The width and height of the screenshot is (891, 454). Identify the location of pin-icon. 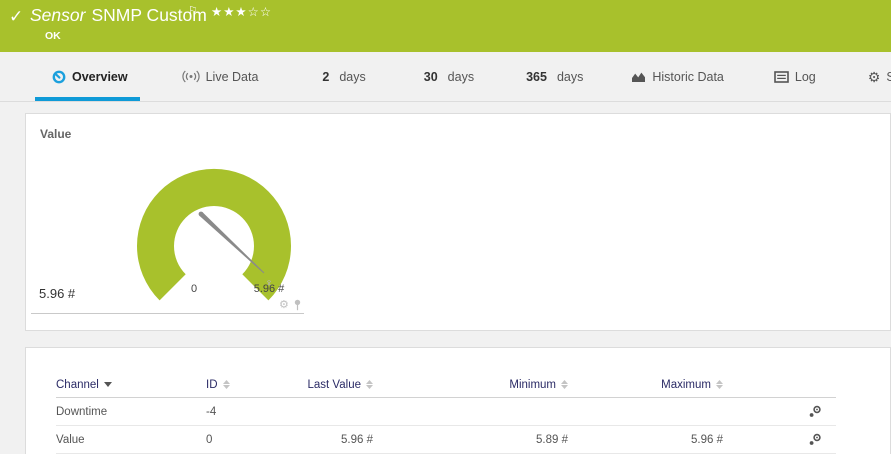
(297, 305).